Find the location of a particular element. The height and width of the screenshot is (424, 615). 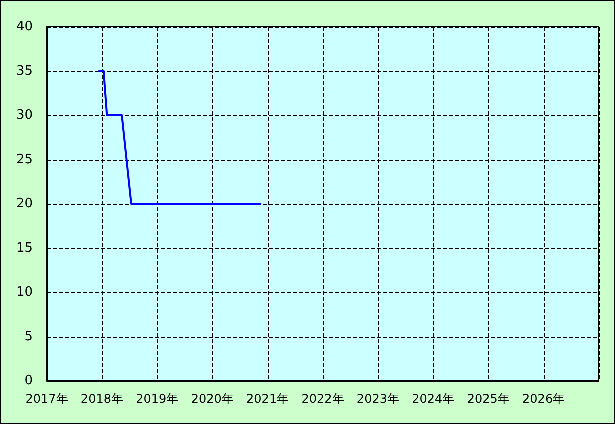

x-tick-label: 2025年 is located at coordinates (488, 399).